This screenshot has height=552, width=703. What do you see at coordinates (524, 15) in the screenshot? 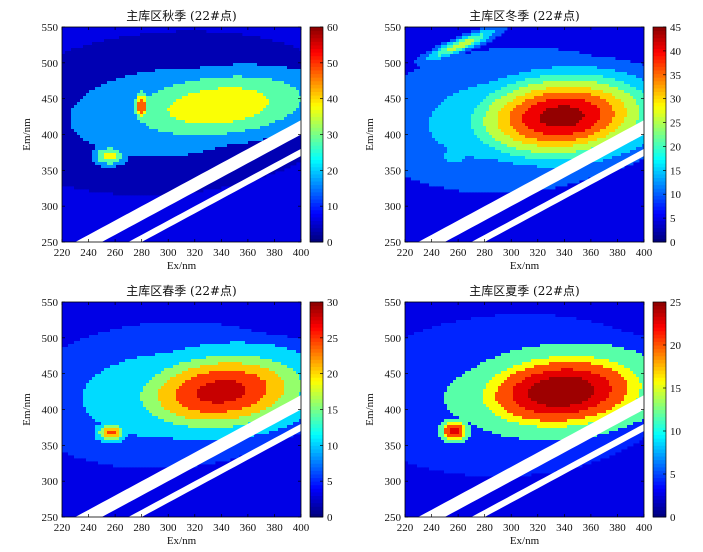
I see `panel-title: 主库区冬季 (22#点)` at bounding box center [524, 15].